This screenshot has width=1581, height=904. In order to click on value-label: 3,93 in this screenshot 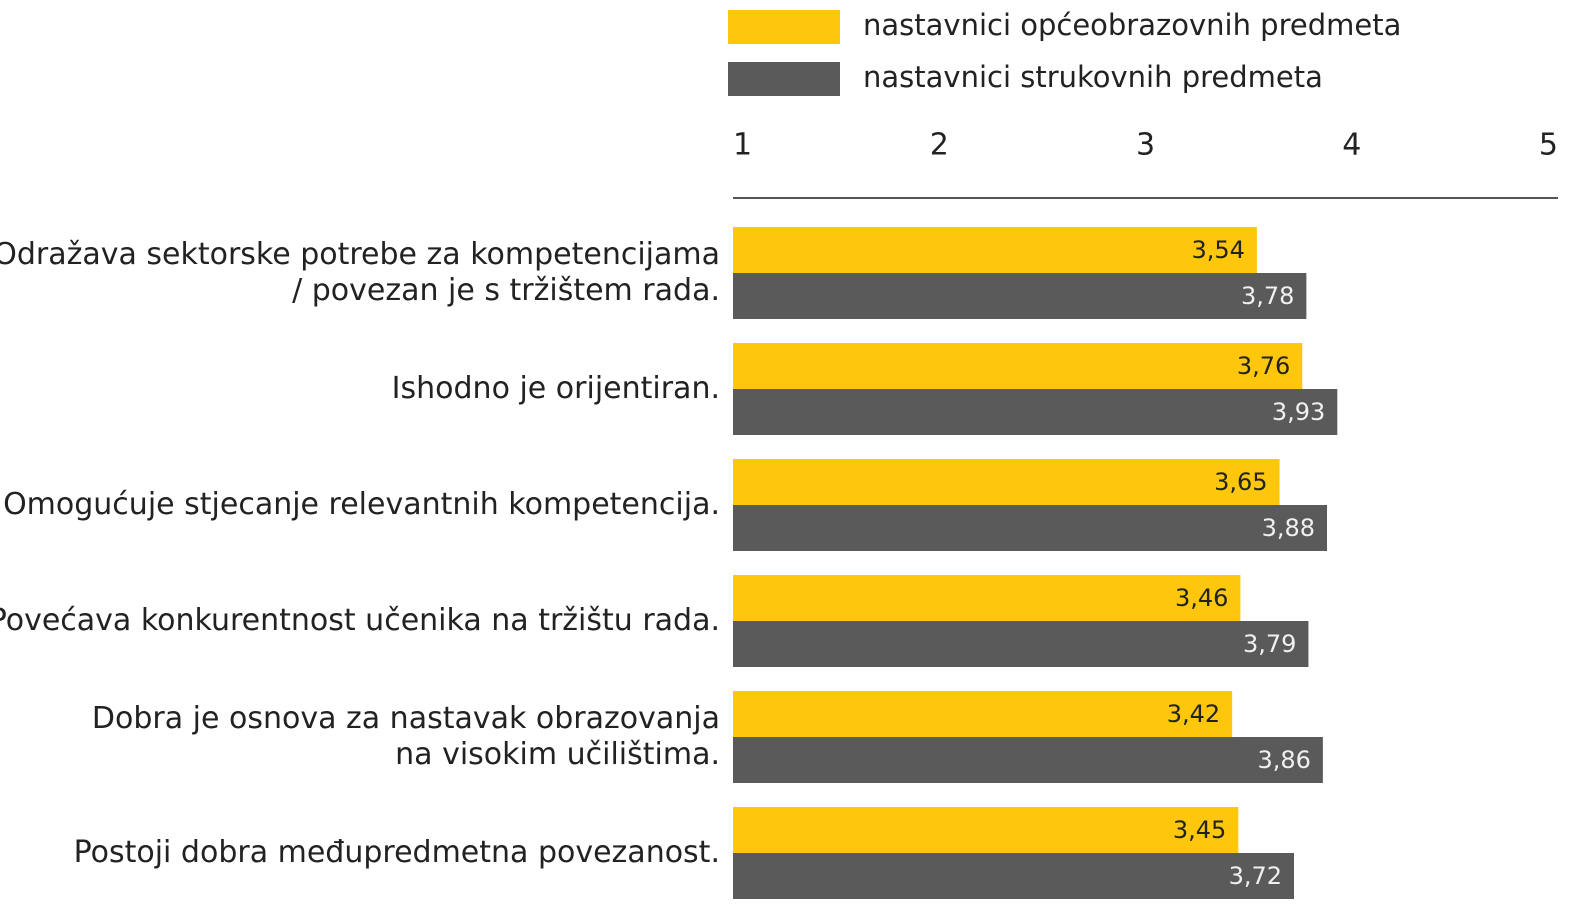, I will do `click(1298, 412)`.